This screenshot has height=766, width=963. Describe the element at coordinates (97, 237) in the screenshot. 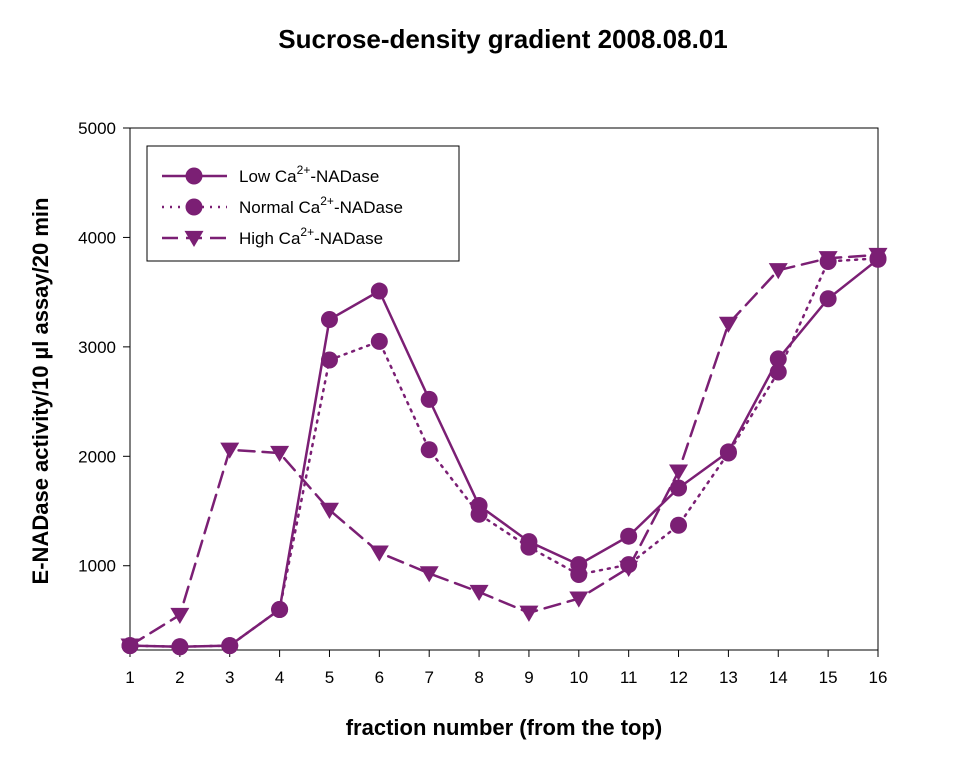

I see `y-tick-label-4000: 4000` at that location.